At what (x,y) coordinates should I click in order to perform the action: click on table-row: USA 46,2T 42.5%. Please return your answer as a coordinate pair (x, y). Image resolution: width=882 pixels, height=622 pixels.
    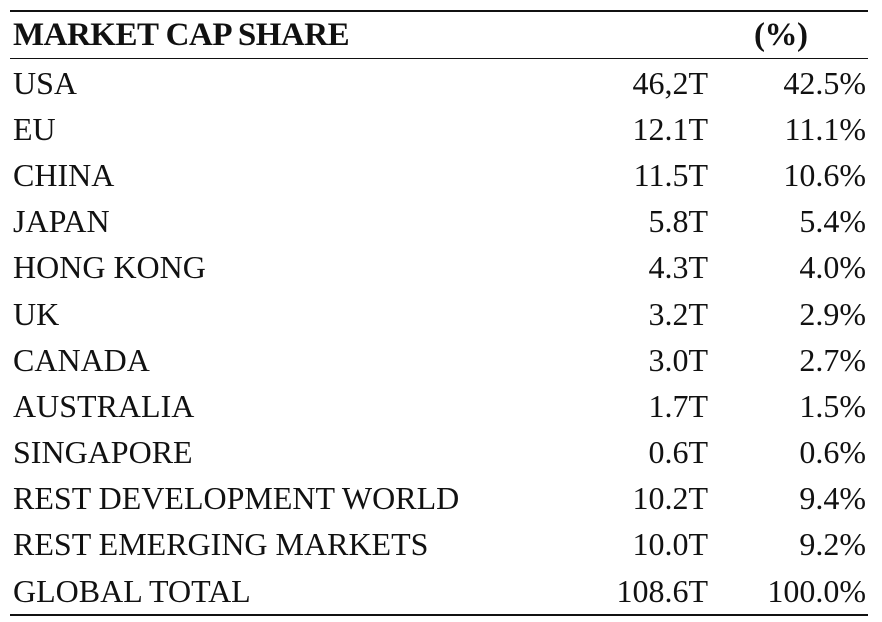
    Looking at the image, I should click on (439, 83).